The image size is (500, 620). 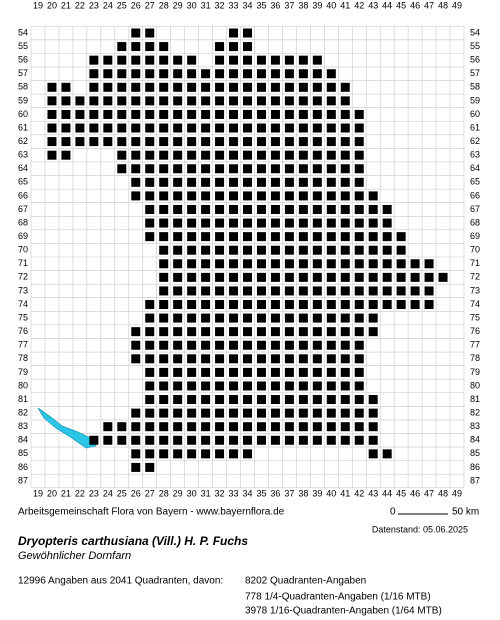 What do you see at coordinates (38, 5) in the screenshot?
I see `column-label: 19` at bounding box center [38, 5].